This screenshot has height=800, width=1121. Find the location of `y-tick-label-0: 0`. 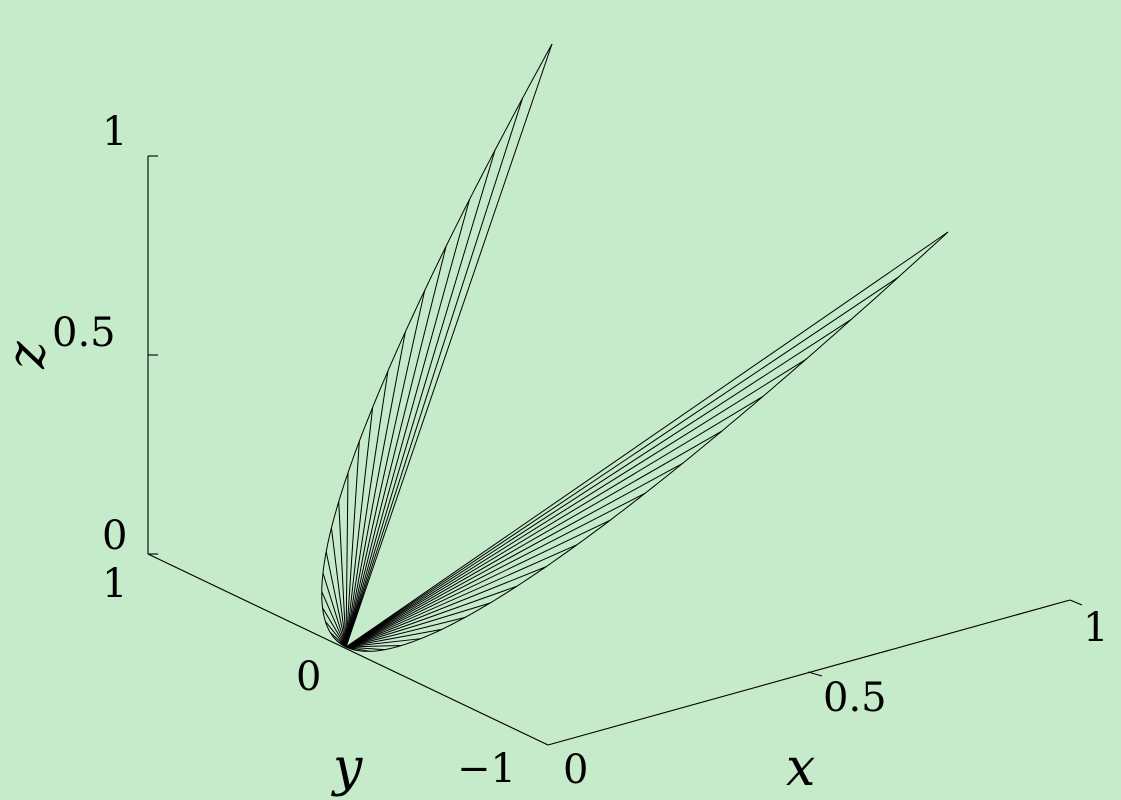

y-tick-label-0: 0 is located at coordinates (308, 677).